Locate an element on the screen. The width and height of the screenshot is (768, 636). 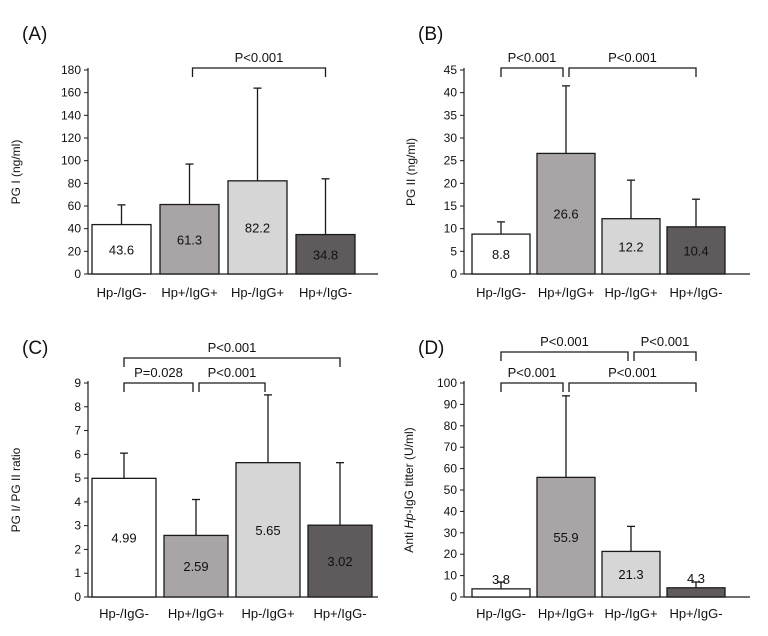
y-tick-label: 5 is located at coordinates (77, 478).